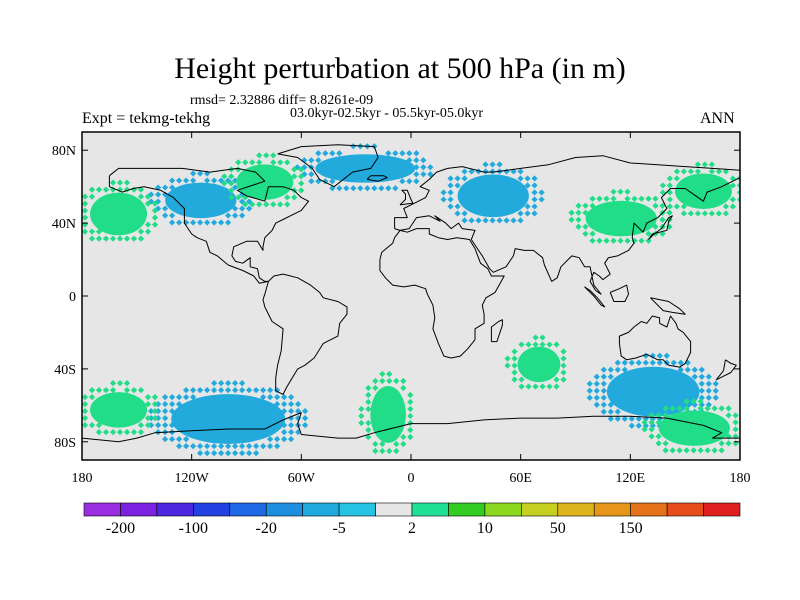 This screenshot has height=600, width=800. Describe the element at coordinates (631, 528) in the screenshot. I see `colorbar-label: 150` at that location.